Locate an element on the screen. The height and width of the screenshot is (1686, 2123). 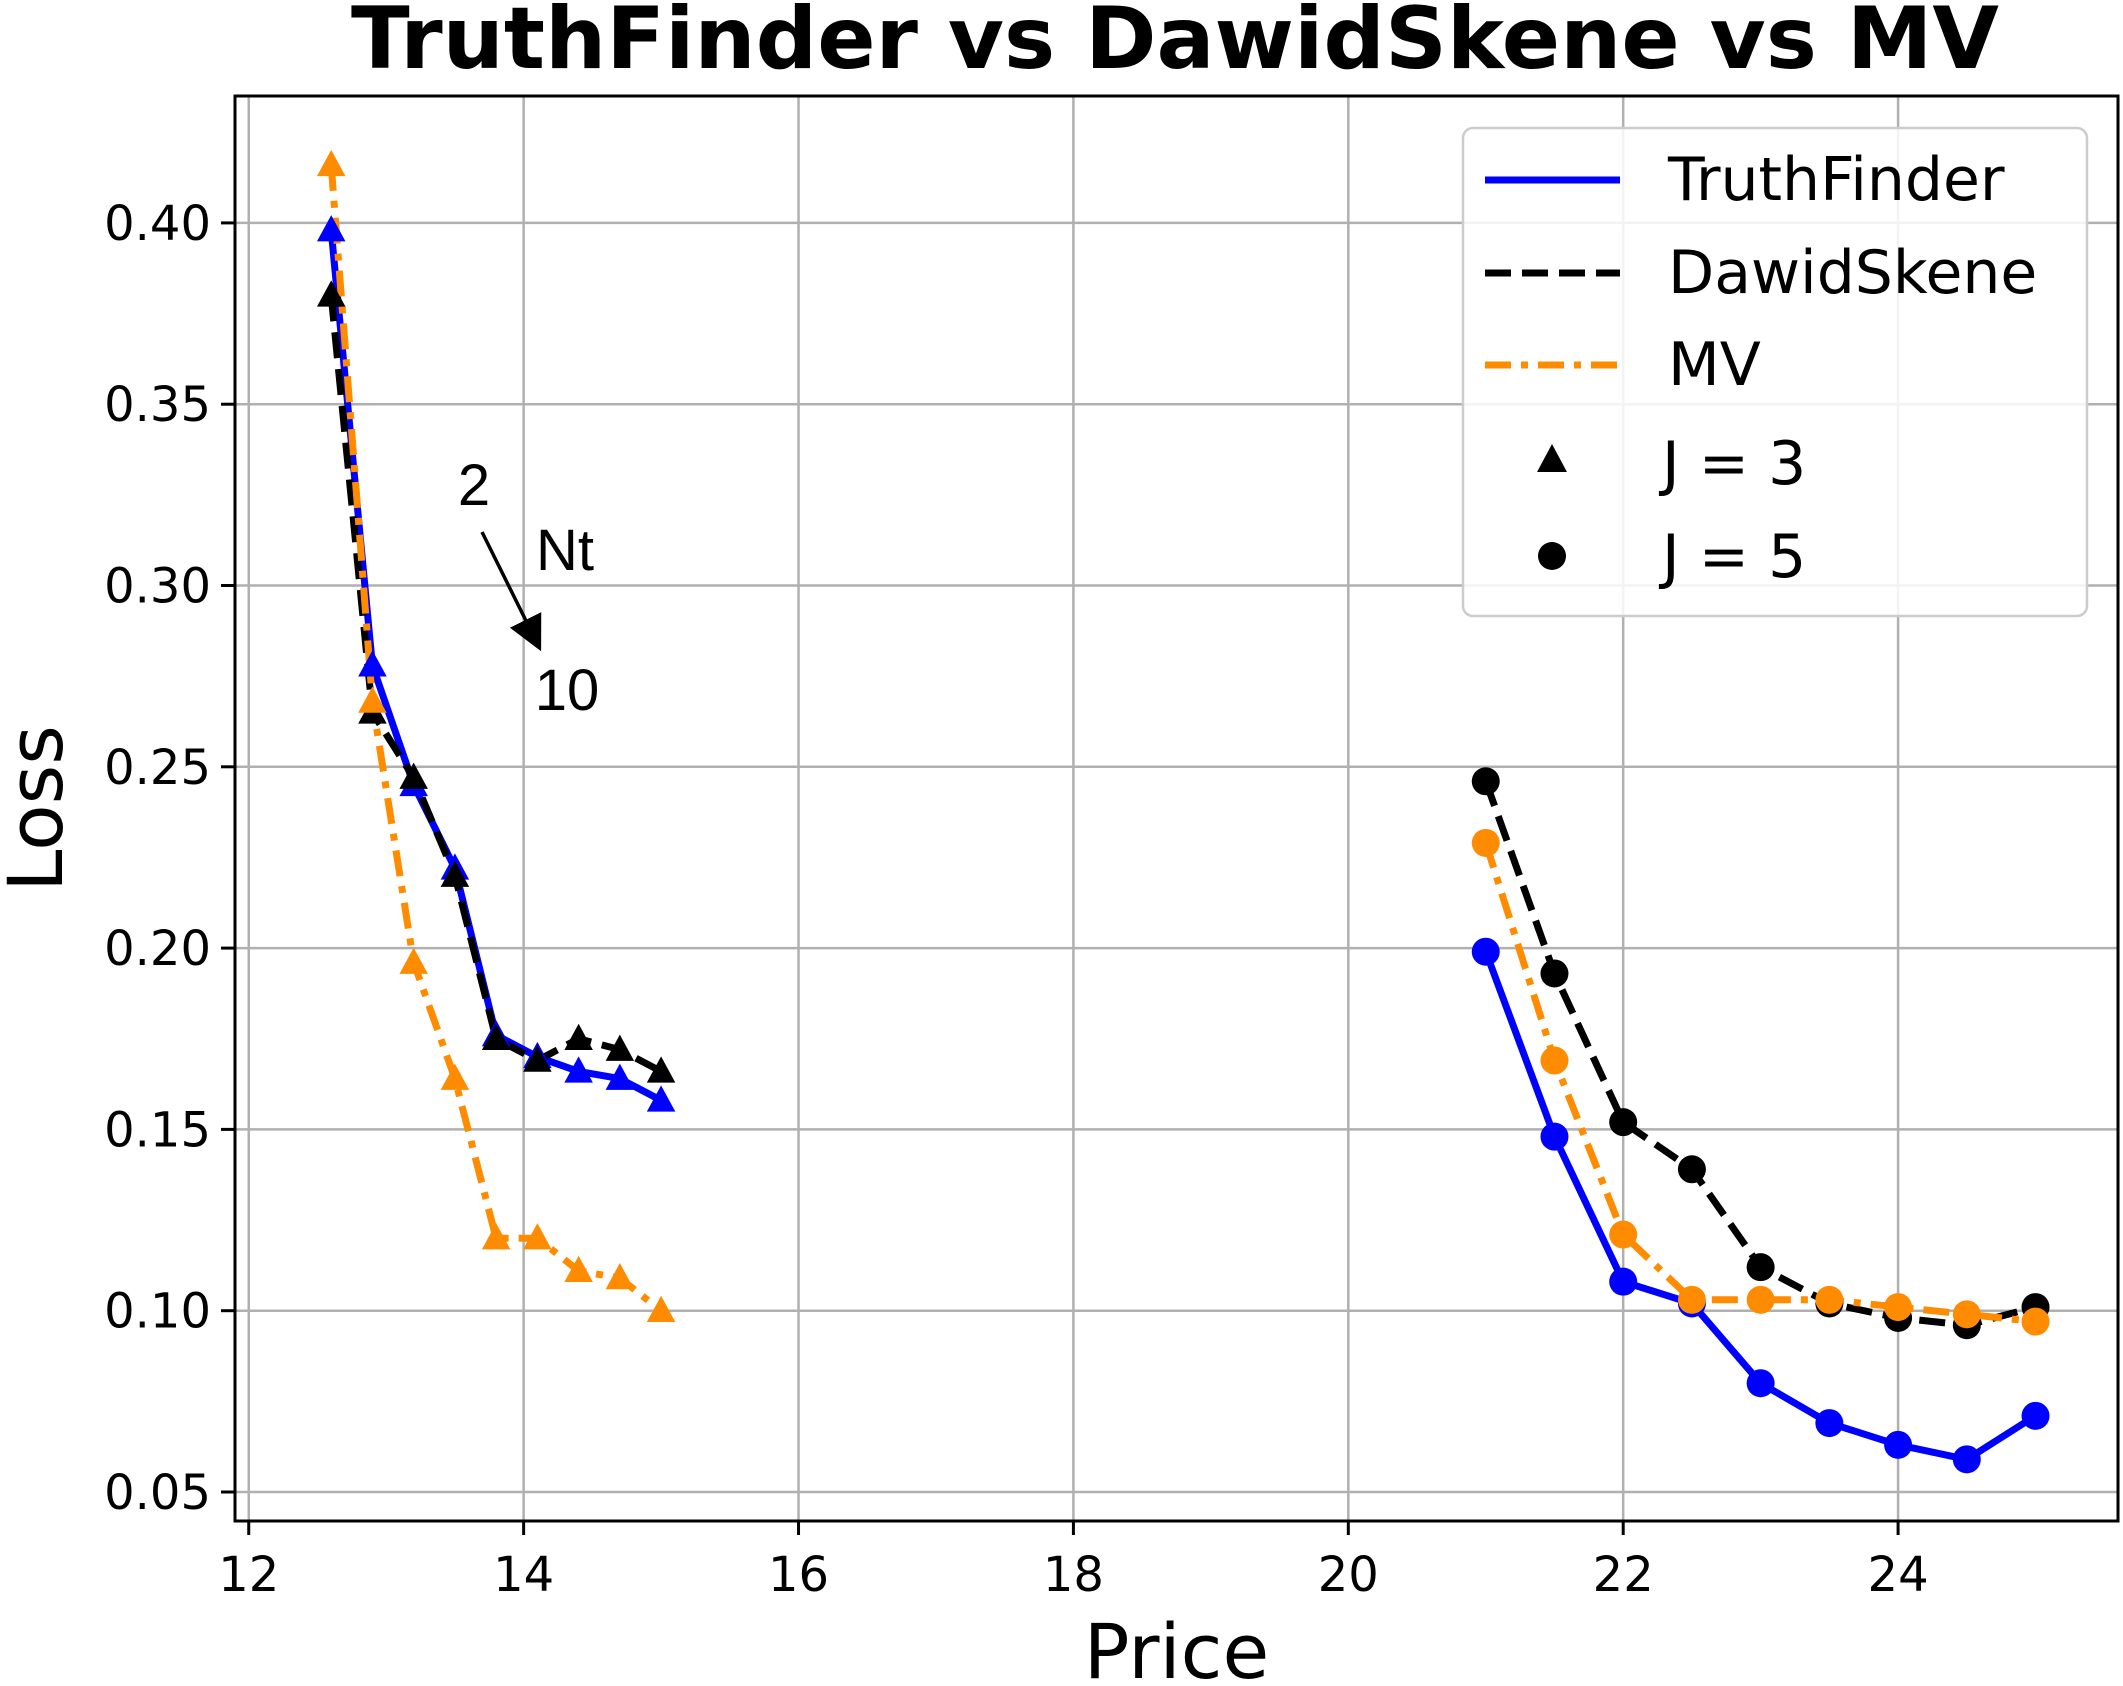
x-tick-label: 20 is located at coordinates (1348, 1575).